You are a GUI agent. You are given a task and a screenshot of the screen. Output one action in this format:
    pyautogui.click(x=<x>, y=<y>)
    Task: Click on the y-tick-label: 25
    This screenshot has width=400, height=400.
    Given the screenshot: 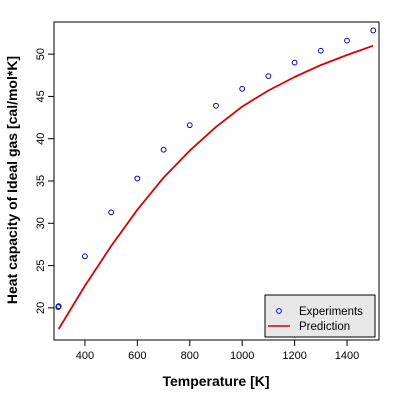 What is the action you would take?
    pyautogui.click(x=41, y=265)
    